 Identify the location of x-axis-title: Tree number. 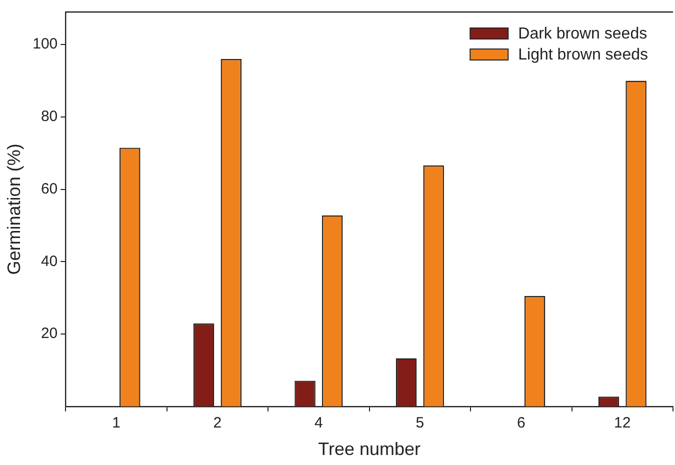
(369, 449).